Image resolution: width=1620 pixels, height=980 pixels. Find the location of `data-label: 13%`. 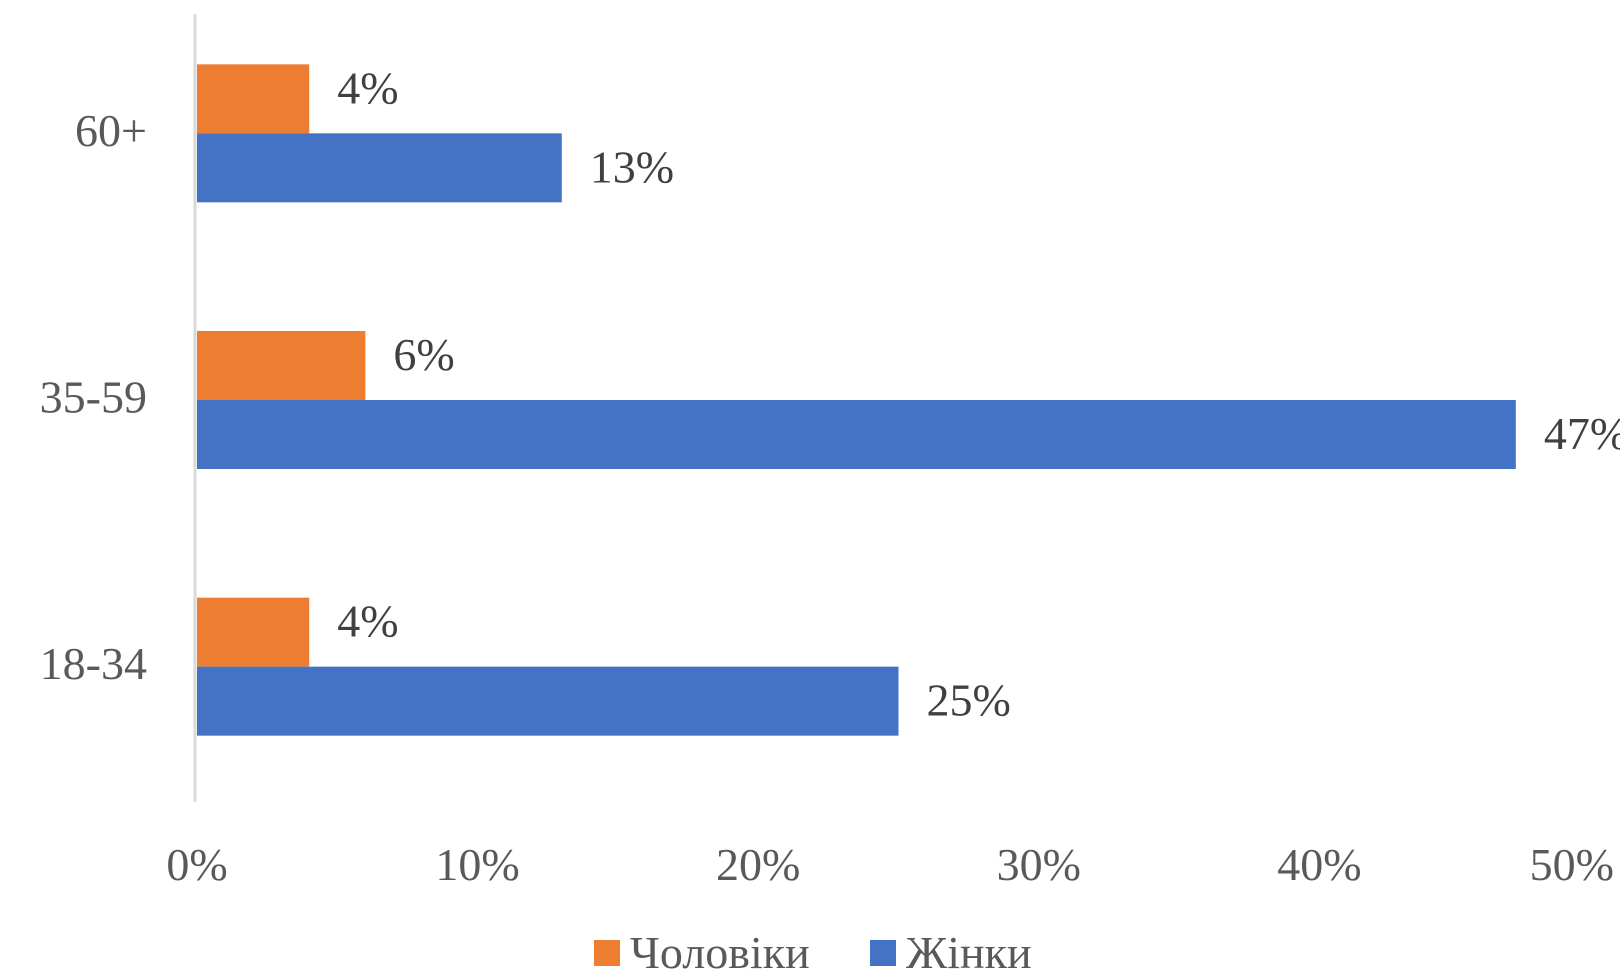

data-label: 13% is located at coordinates (632, 166).